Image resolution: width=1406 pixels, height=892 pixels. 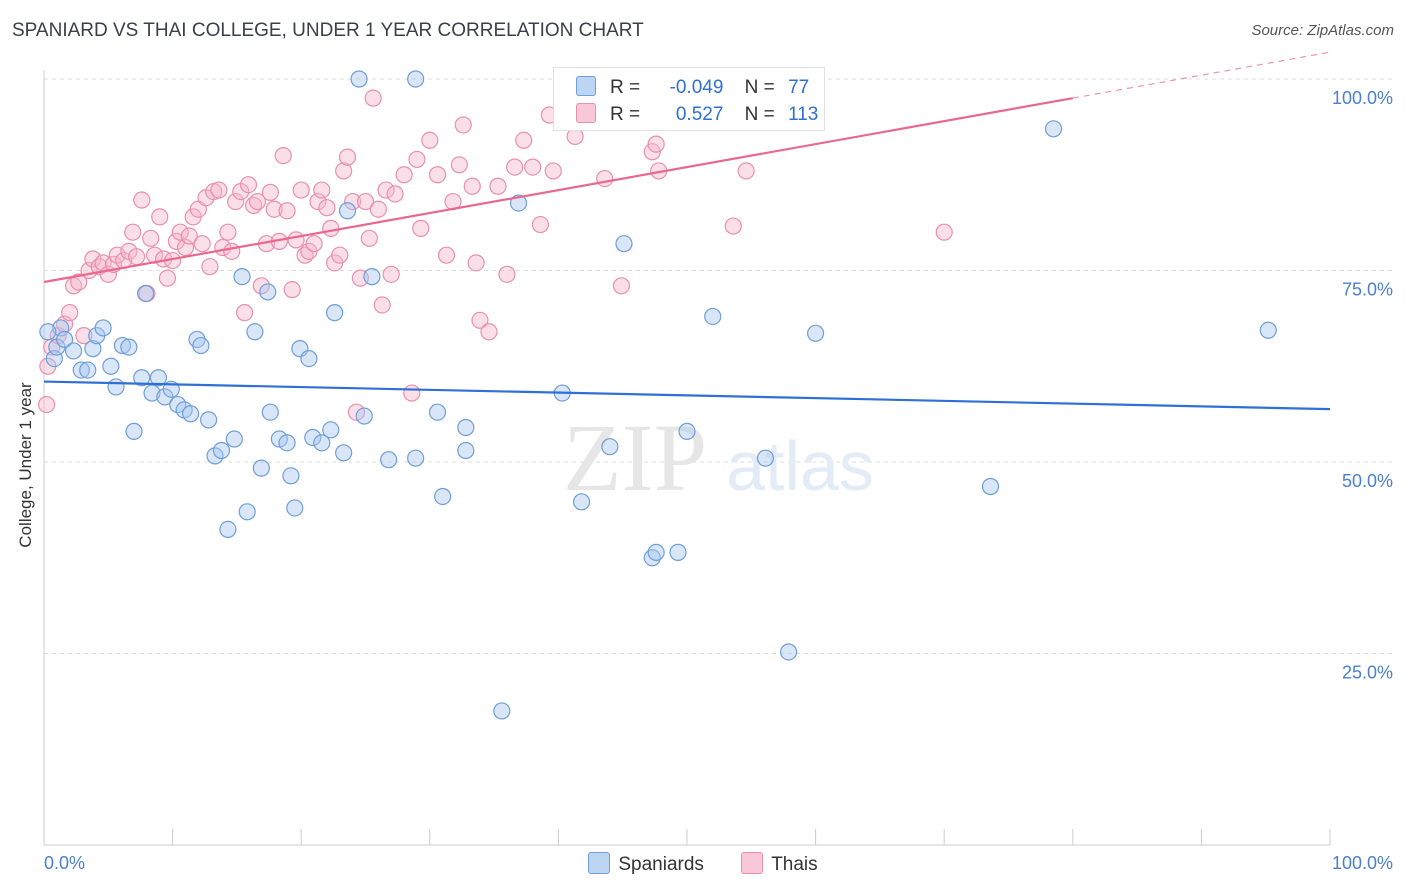 I want to click on thais-r-value: 0.527, so click(x=699, y=114).